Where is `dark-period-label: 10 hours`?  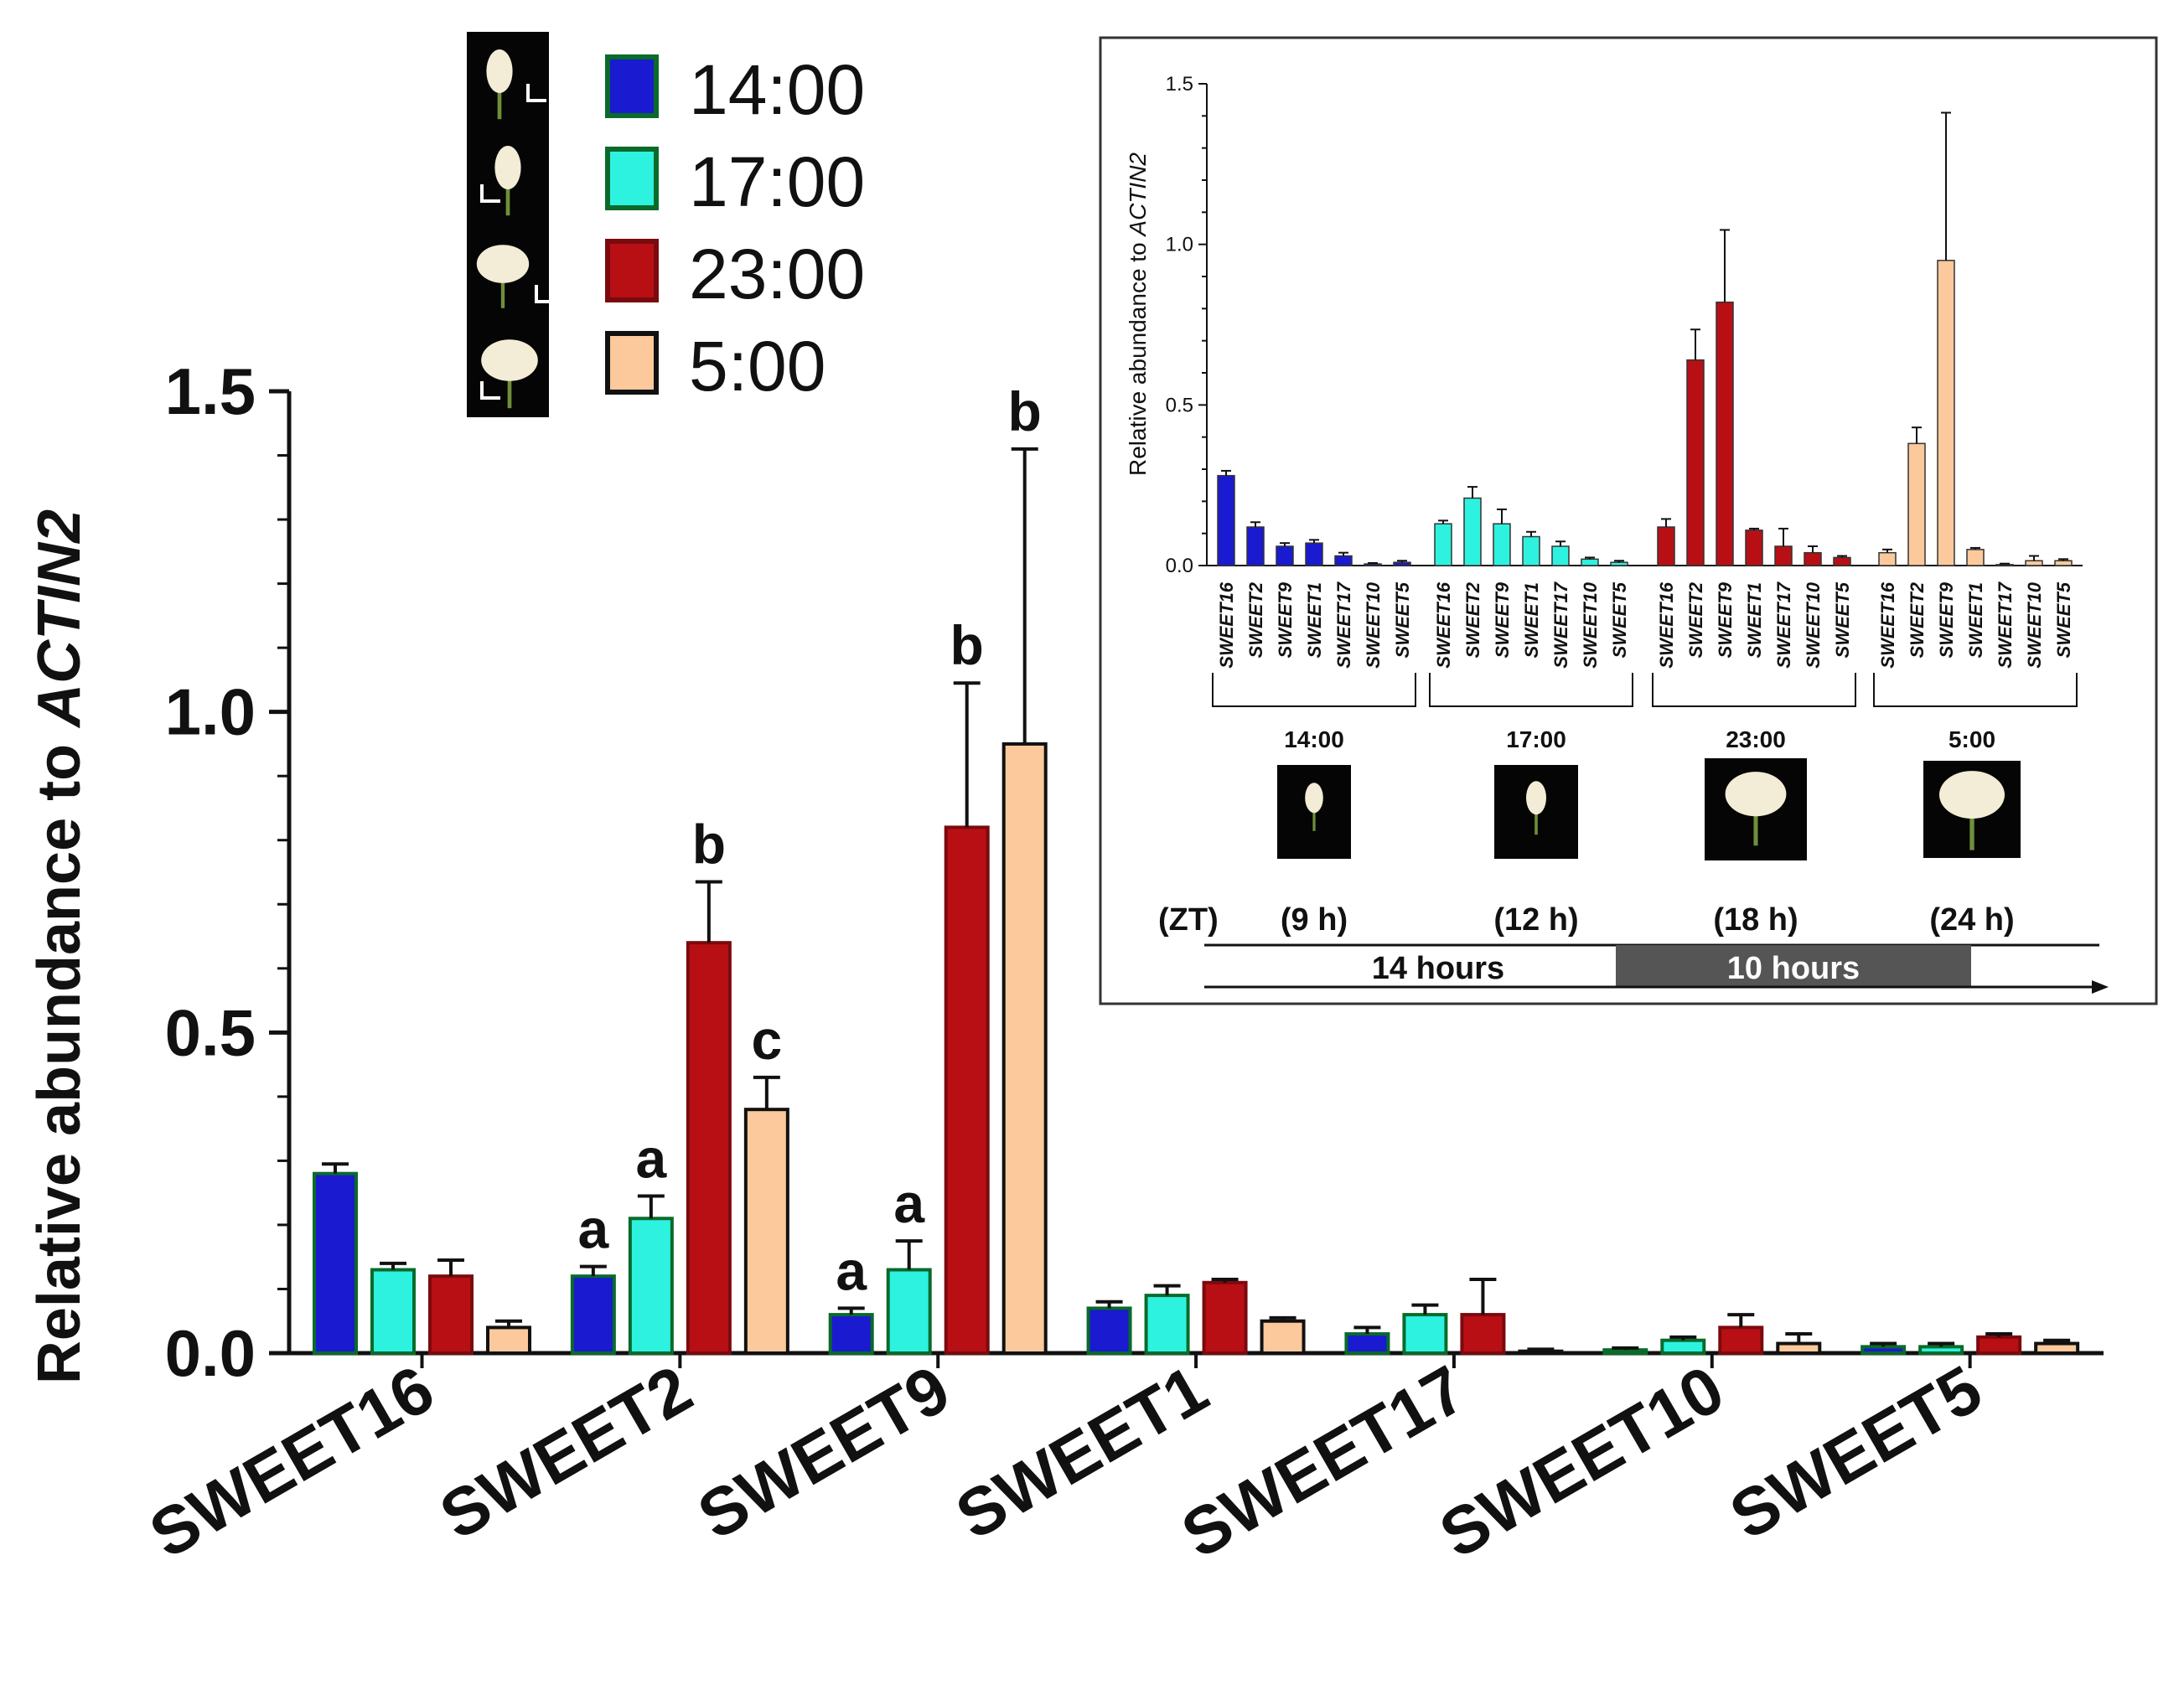
dark-period-label: 10 hours is located at coordinates (1793, 969).